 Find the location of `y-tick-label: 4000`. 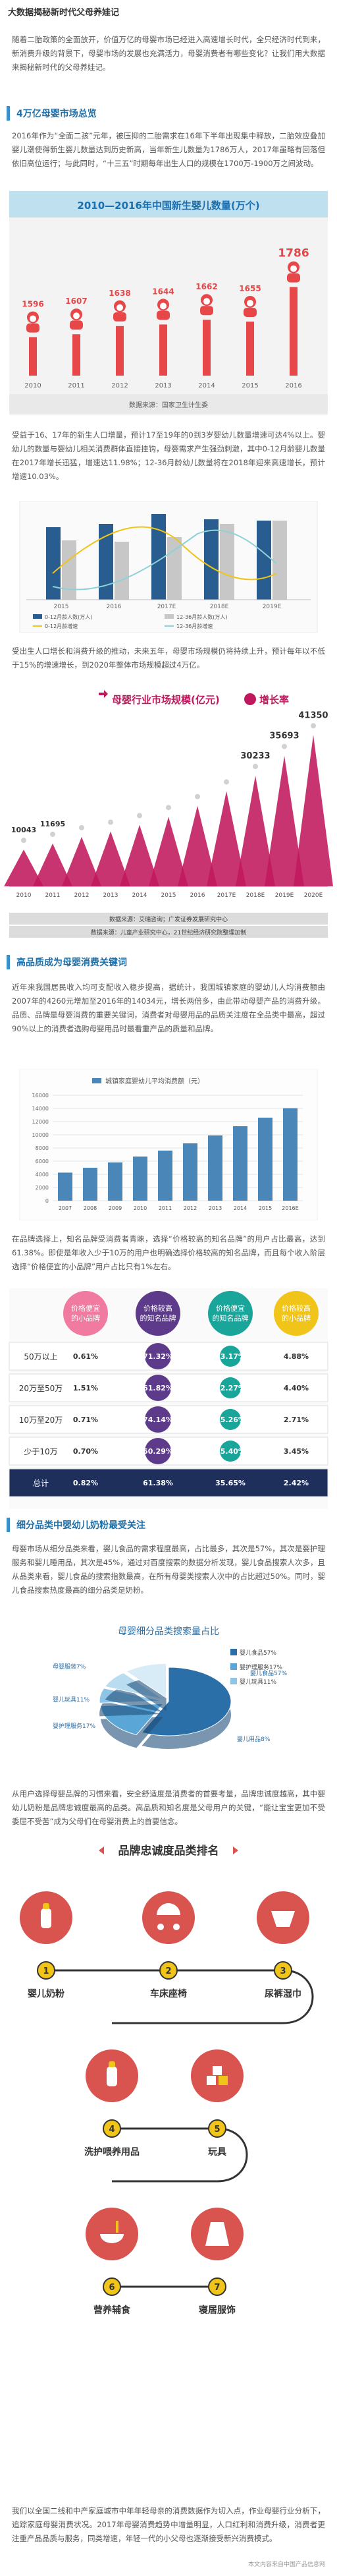

y-tick-label: 4000 is located at coordinates (42, 1175).